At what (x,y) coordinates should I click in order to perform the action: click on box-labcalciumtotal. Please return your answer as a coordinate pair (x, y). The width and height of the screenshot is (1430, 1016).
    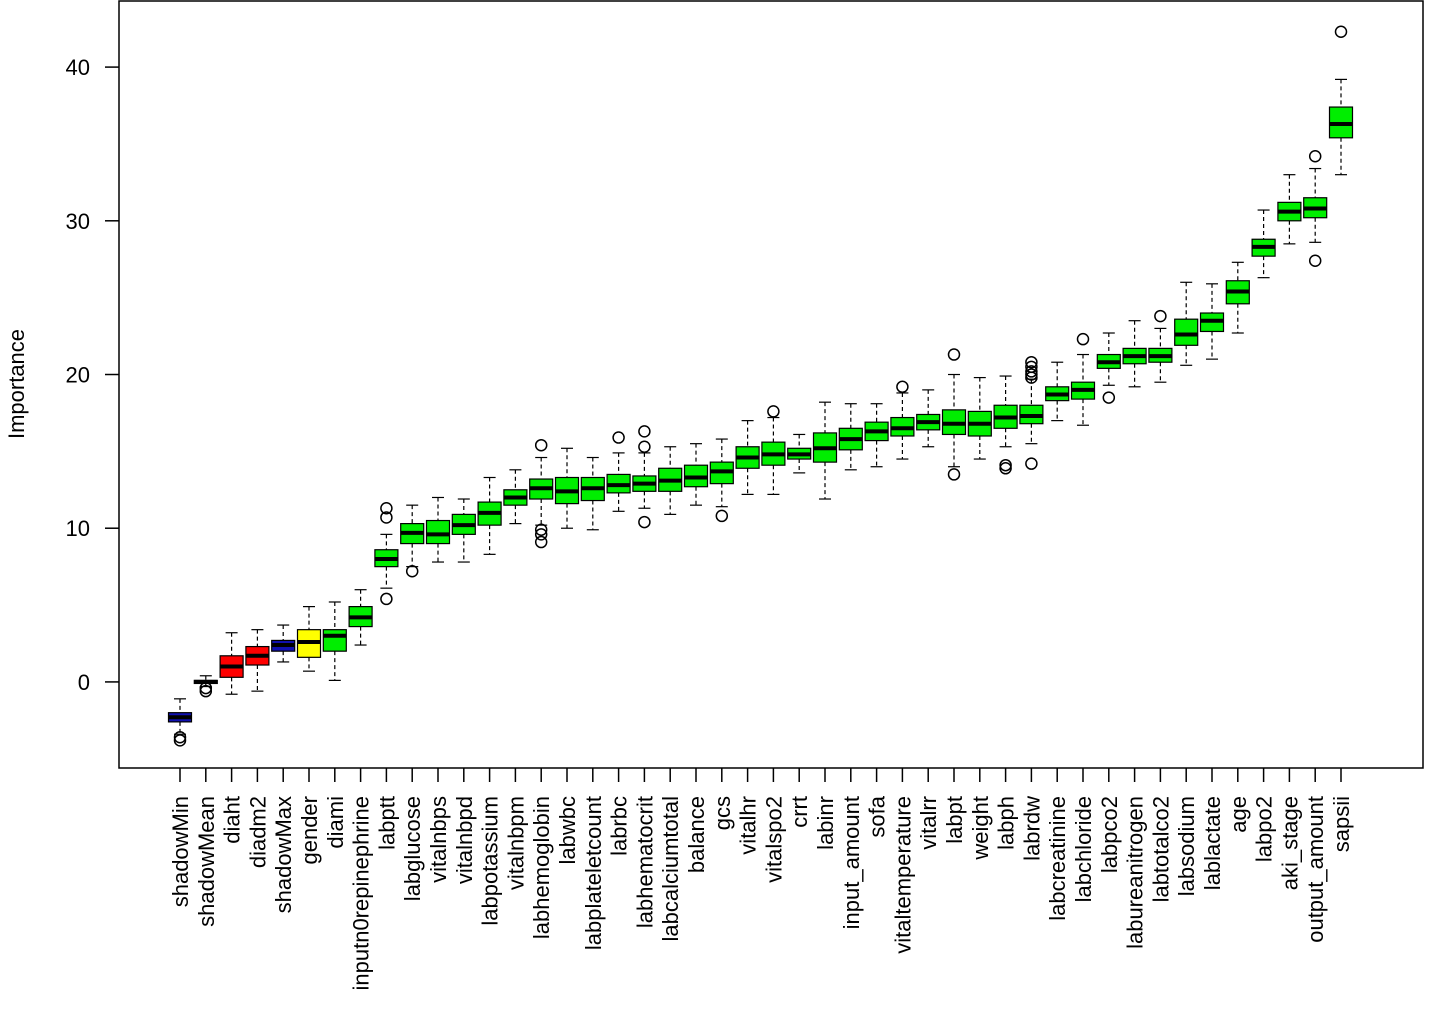
    Looking at the image, I should click on (670, 480).